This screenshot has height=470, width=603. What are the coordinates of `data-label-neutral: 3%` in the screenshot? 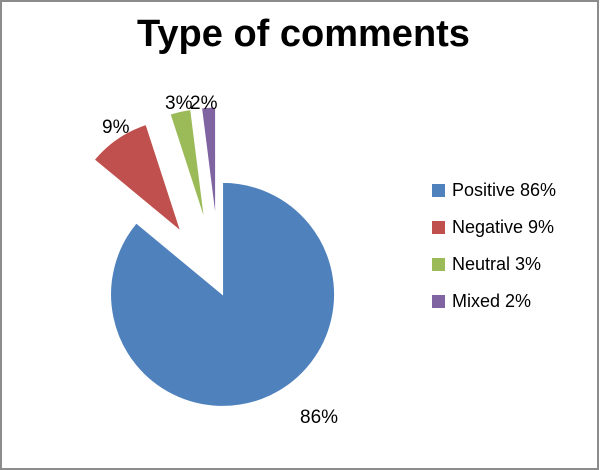 It's located at (179, 103).